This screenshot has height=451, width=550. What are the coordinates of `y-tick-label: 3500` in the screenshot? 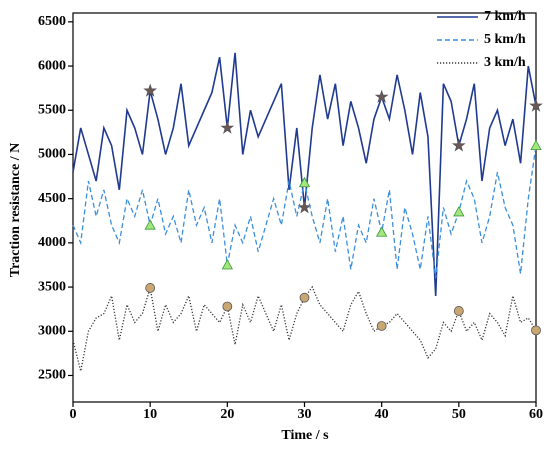 It's located at (52, 286).